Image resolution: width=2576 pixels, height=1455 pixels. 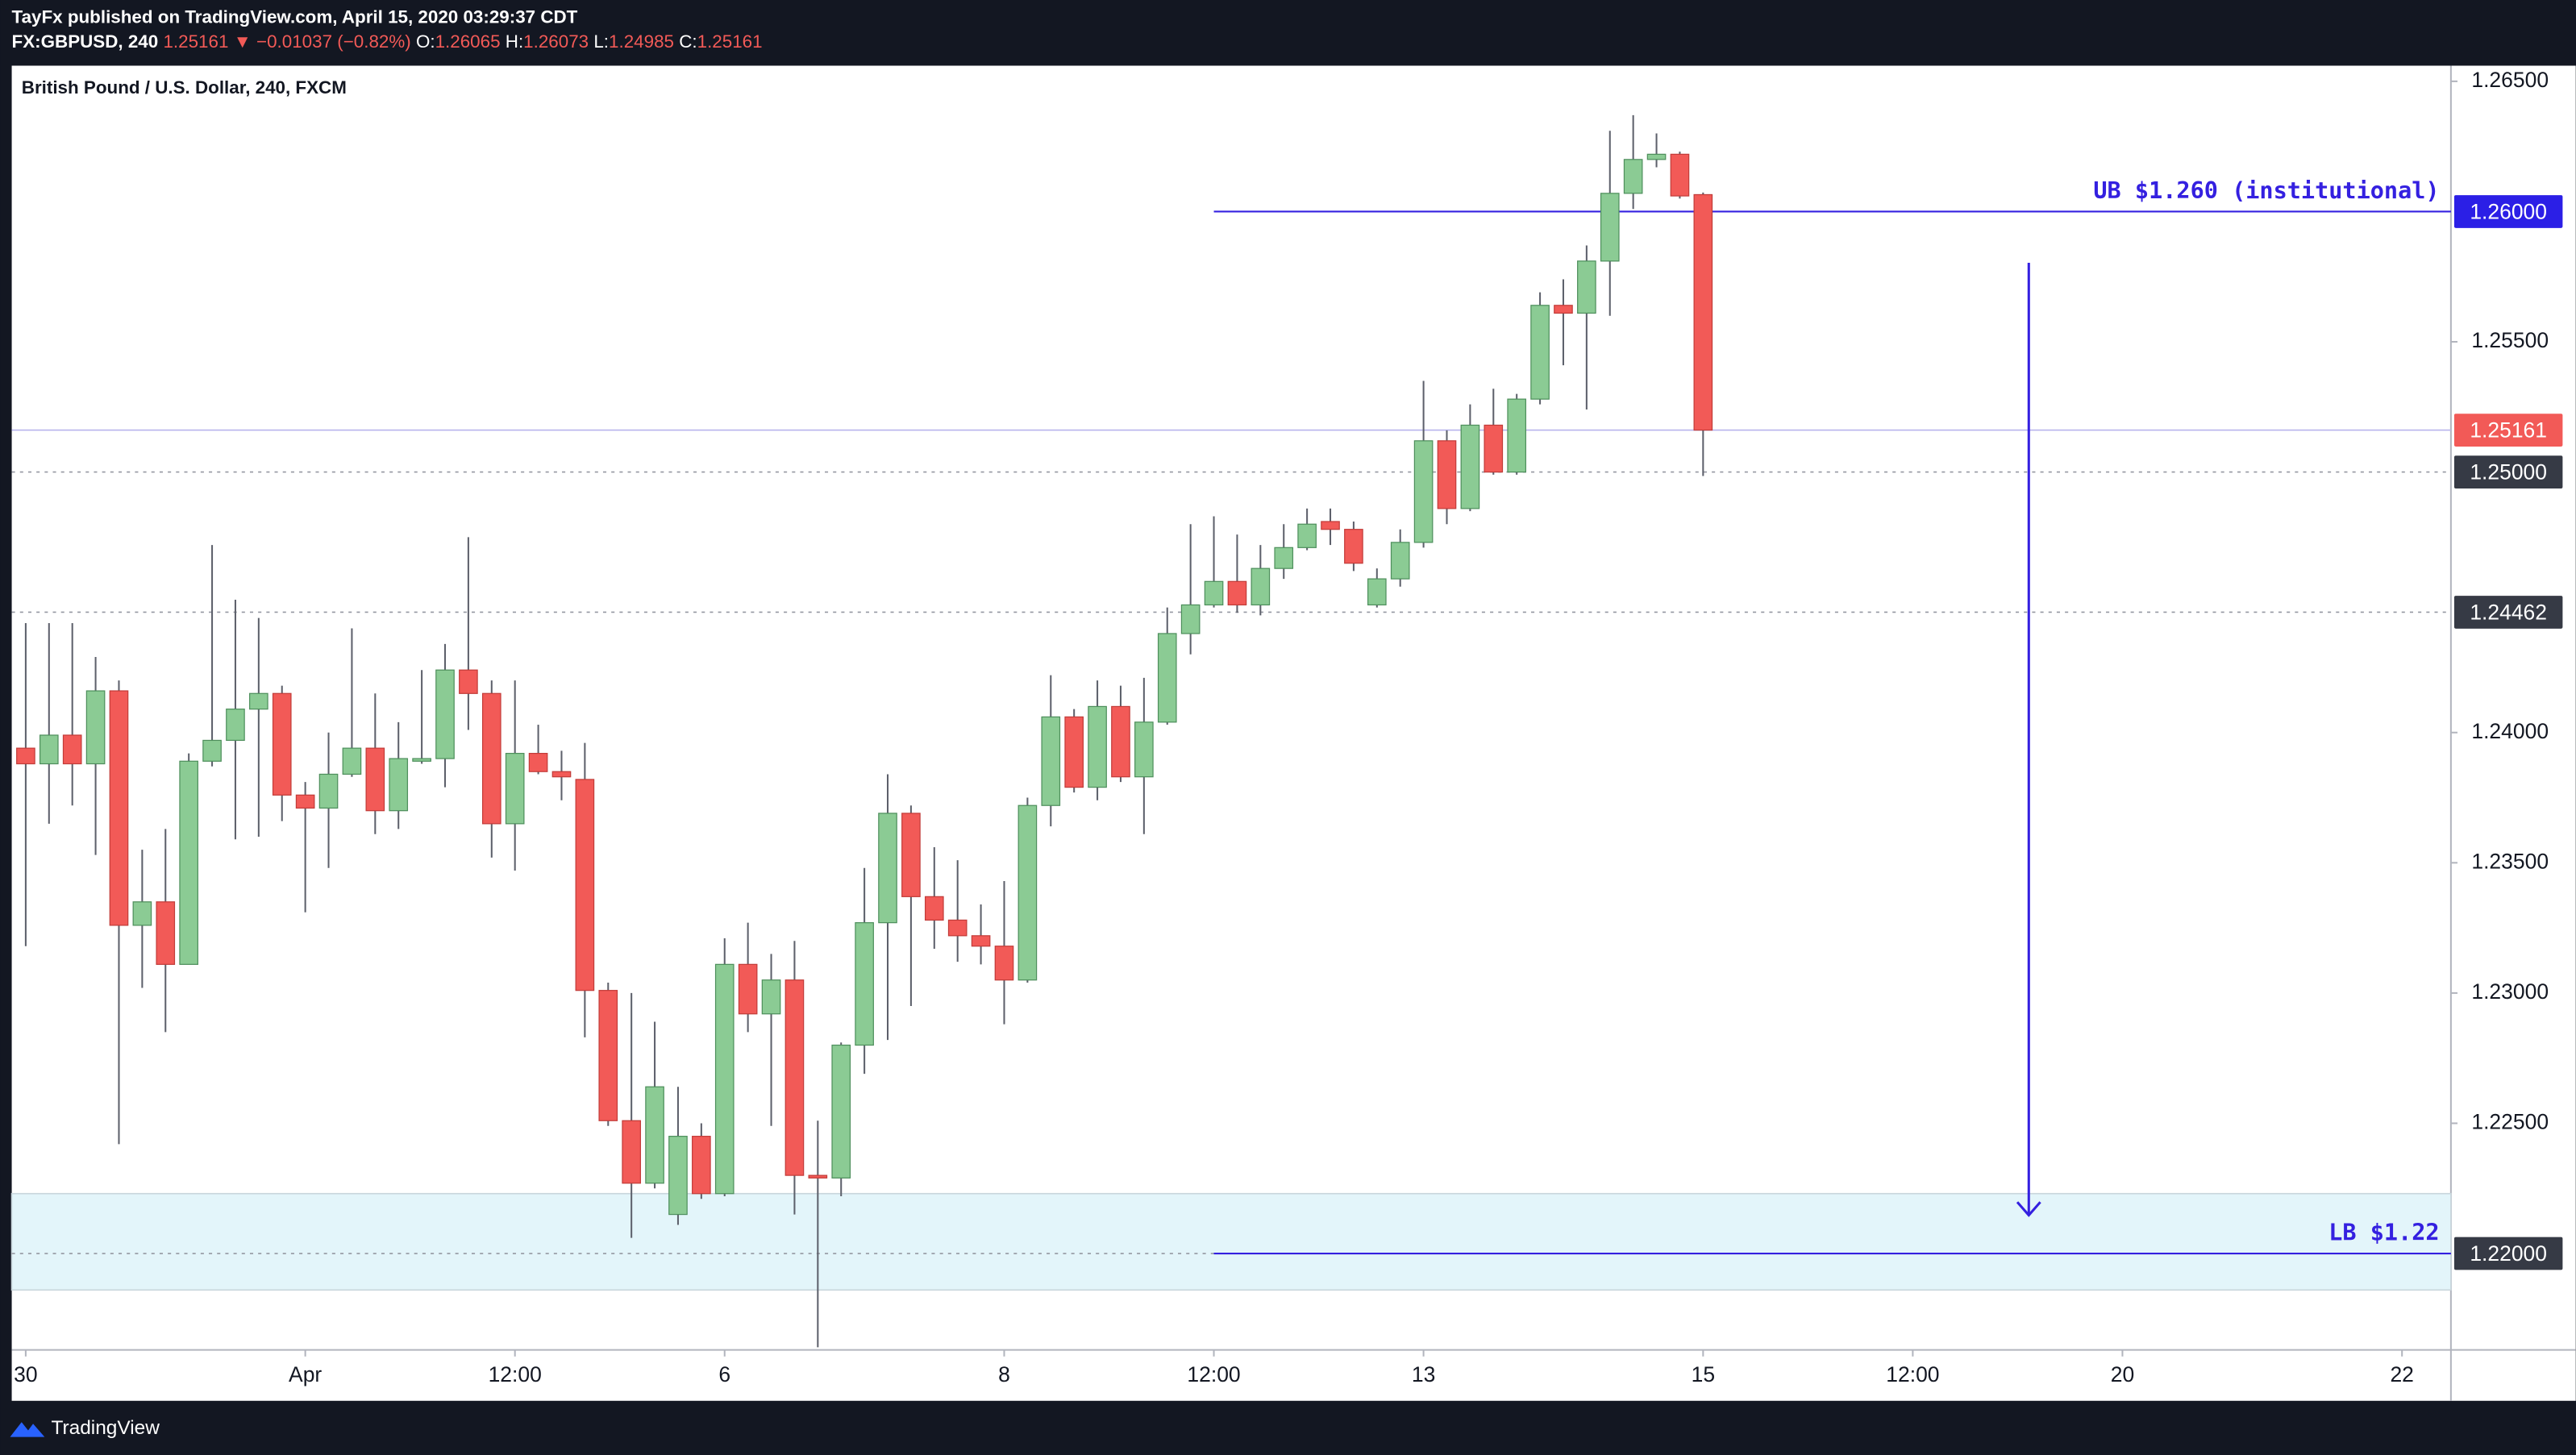 What do you see at coordinates (1704, 1374) in the screenshot?
I see `x-tick-label: 15` at bounding box center [1704, 1374].